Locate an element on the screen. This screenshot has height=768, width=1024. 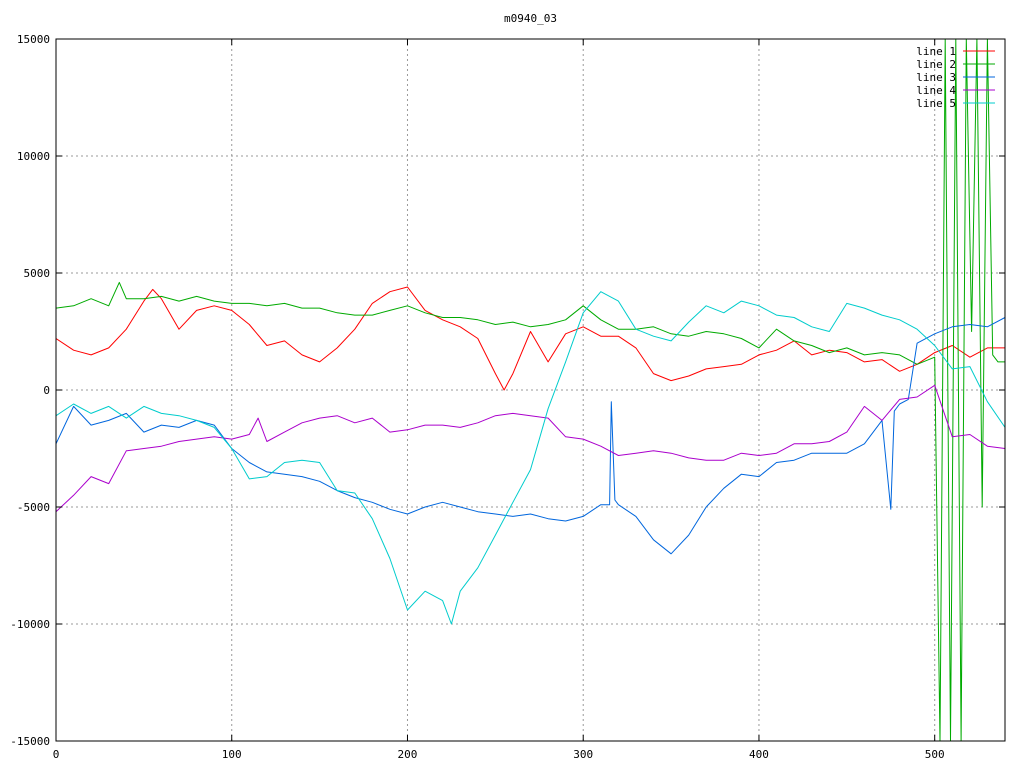
y-tick-label: 0 is located at coordinates (46, 390).